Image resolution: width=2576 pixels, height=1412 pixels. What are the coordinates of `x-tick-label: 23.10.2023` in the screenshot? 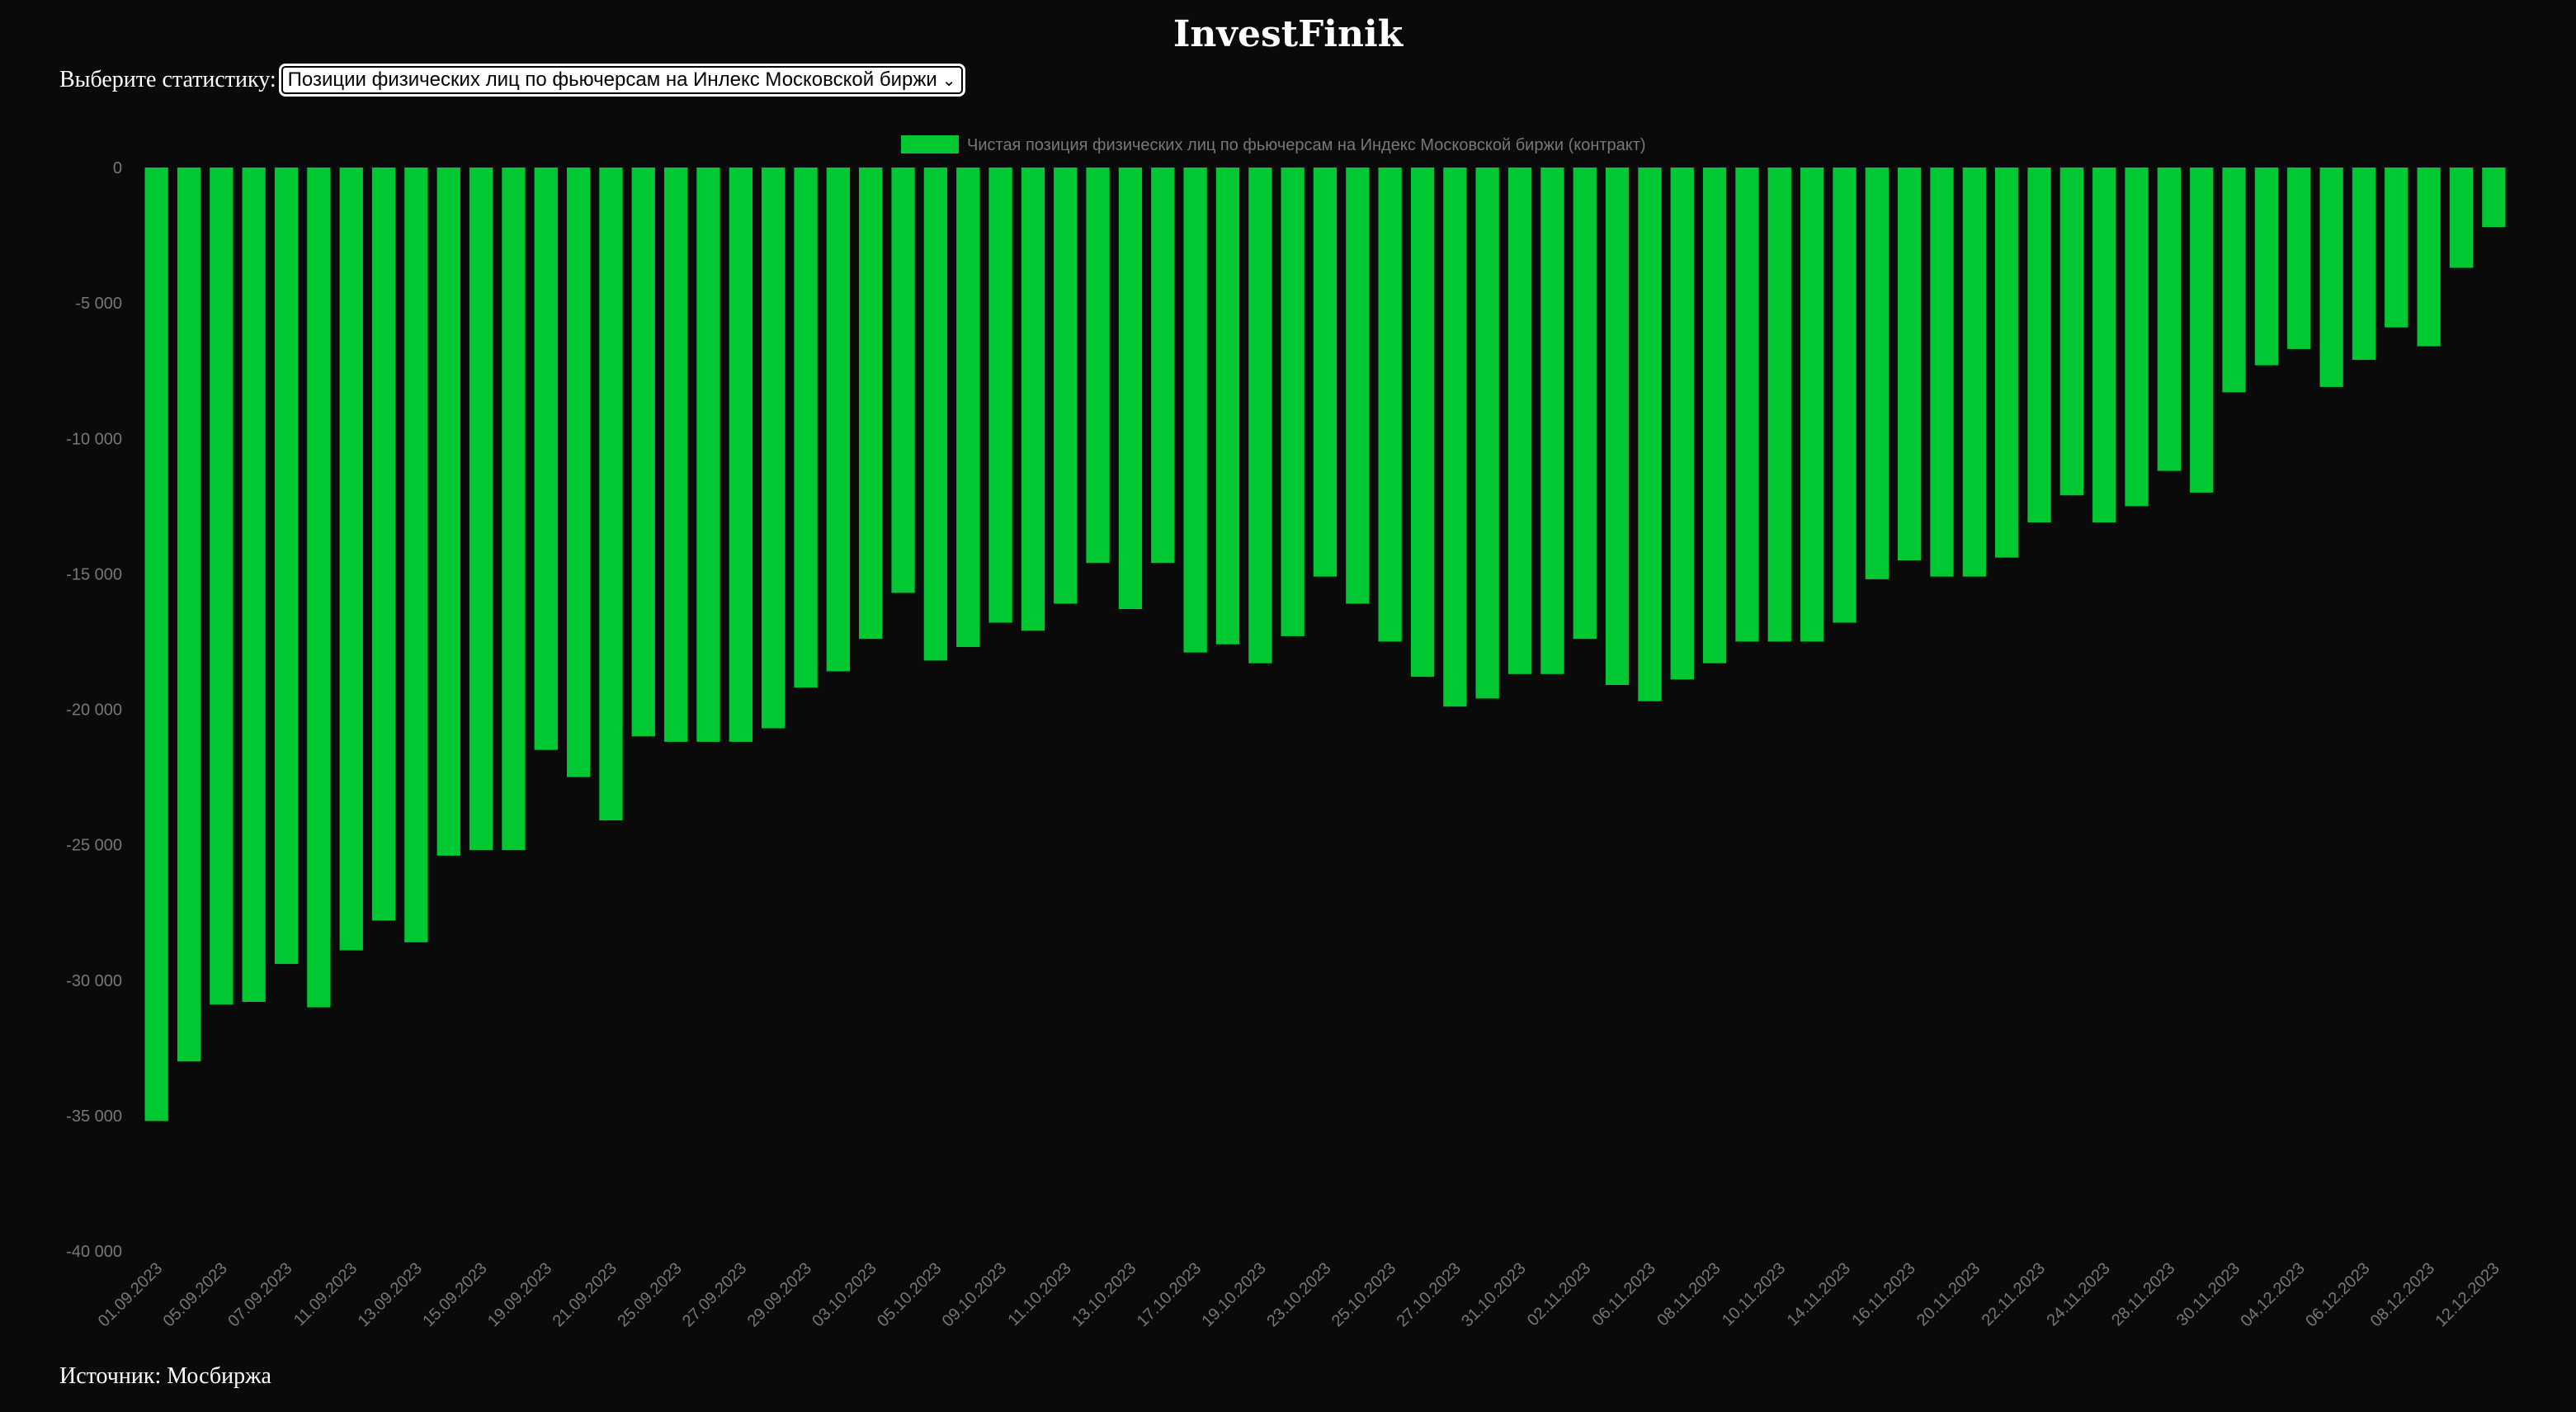 It's located at (1298, 1295).